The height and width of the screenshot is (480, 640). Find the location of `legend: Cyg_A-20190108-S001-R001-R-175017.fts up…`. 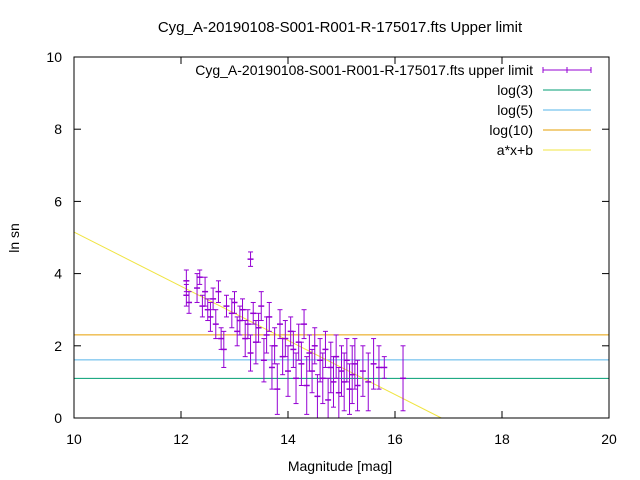

legend: Cyg_A-20190108-S001-R001-R-175017.fts up… is located at coordinates (393, 110).